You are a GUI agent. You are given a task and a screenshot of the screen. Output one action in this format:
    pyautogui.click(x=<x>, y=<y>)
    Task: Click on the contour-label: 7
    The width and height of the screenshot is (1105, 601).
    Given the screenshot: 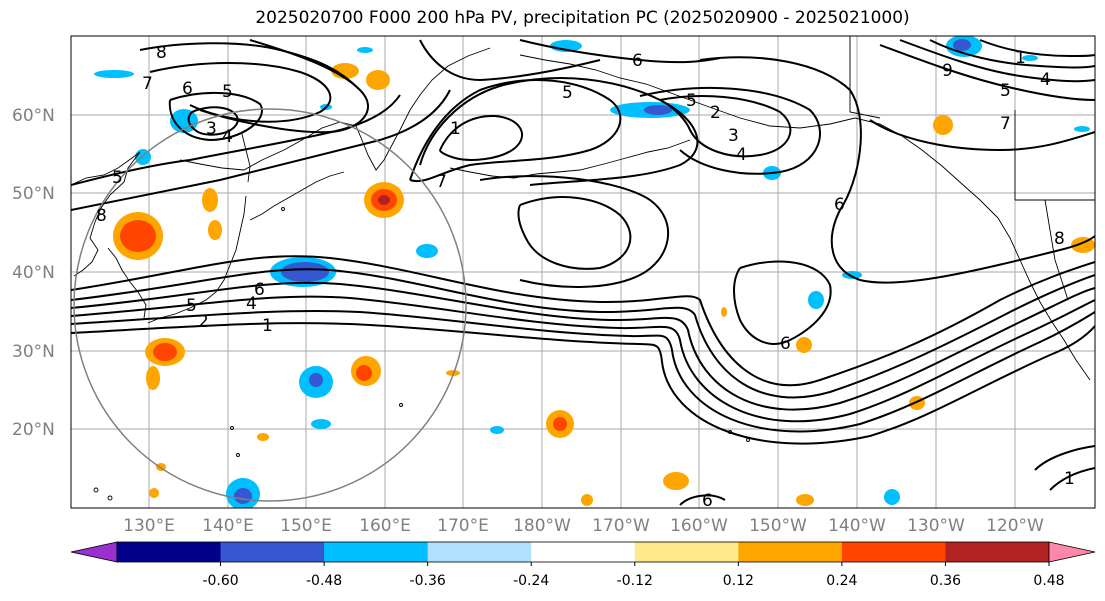 What is the action you would take?
    pyautogui.click(x=147, y=84)
    